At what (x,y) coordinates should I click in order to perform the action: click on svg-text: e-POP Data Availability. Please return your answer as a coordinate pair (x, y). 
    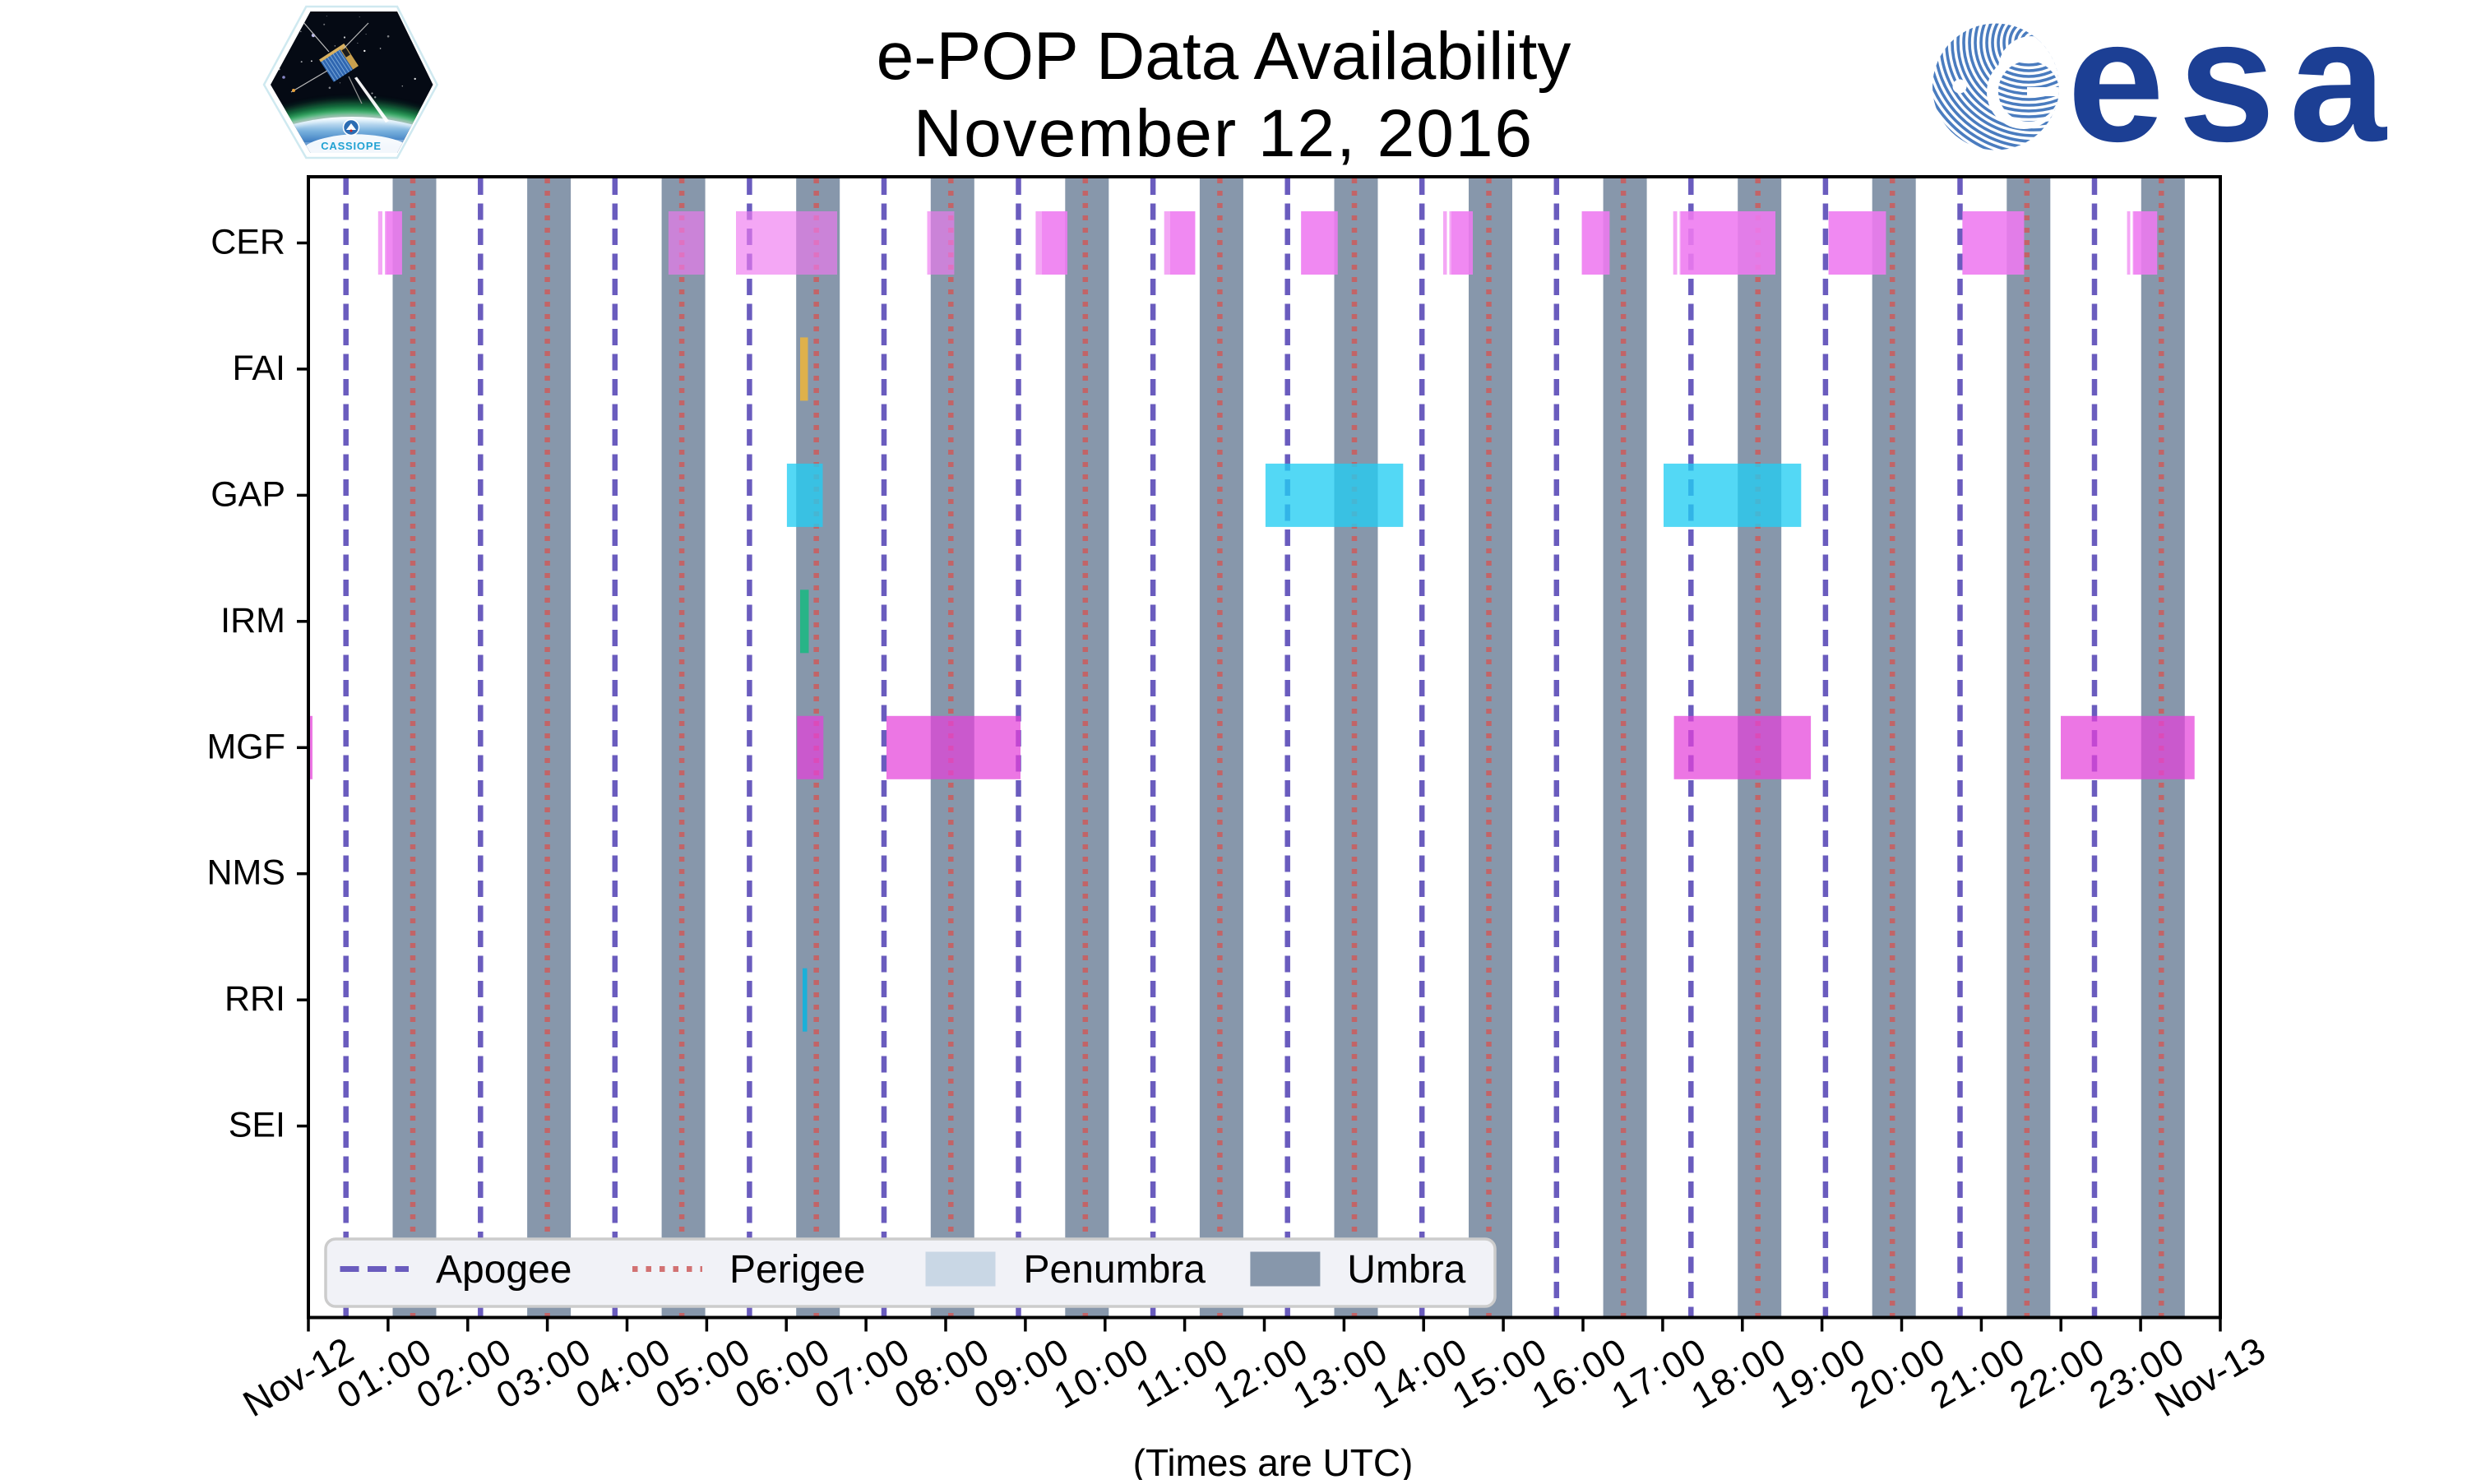
    Looking at the image, I should click on (1224, 56).